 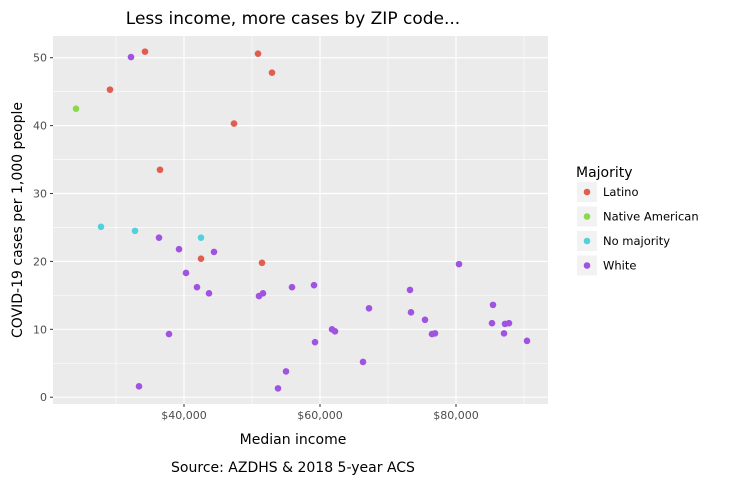 I want to click on y-tick-label: 50, so click(x=40, y=58).